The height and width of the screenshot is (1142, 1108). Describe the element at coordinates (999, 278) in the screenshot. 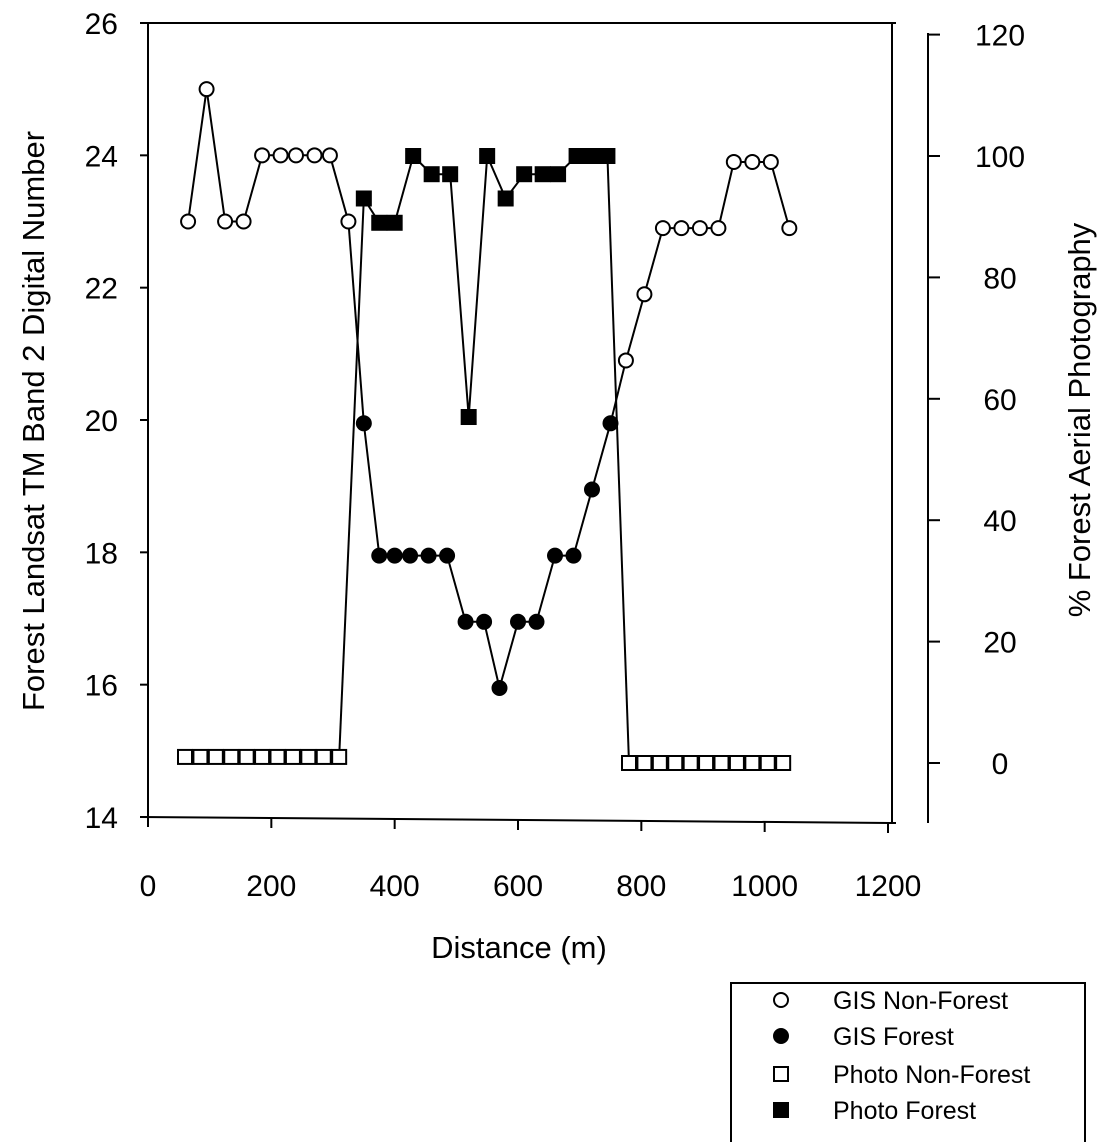

I see `y2-tick-label: 80` at that location.